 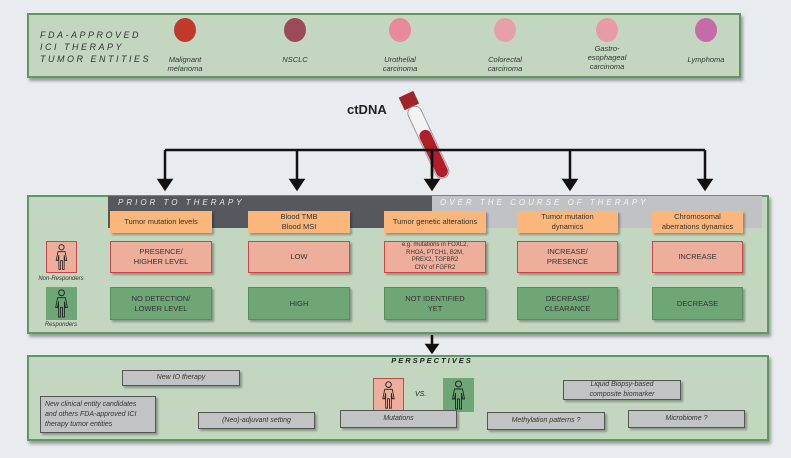 I want to click on vs-label: VS., so click(x=421, y=394).